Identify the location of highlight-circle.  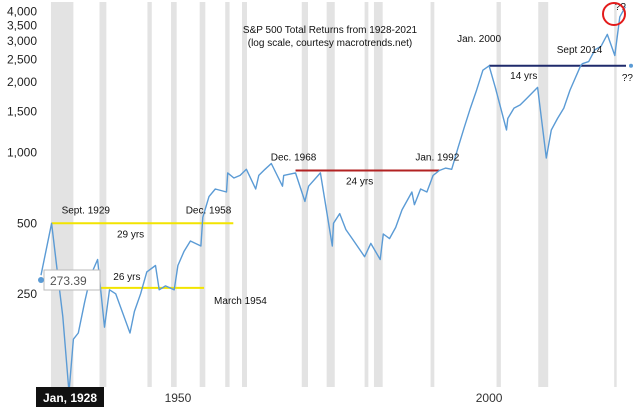
(614, 14).